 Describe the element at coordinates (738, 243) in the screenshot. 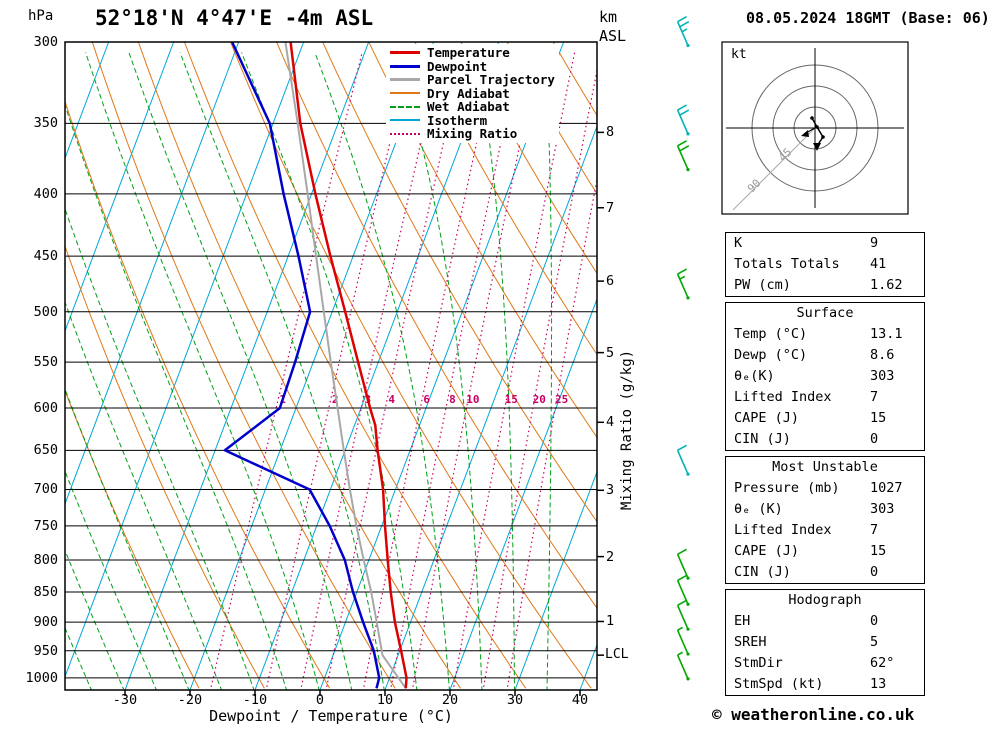

I see `stat-label: K` at that location.